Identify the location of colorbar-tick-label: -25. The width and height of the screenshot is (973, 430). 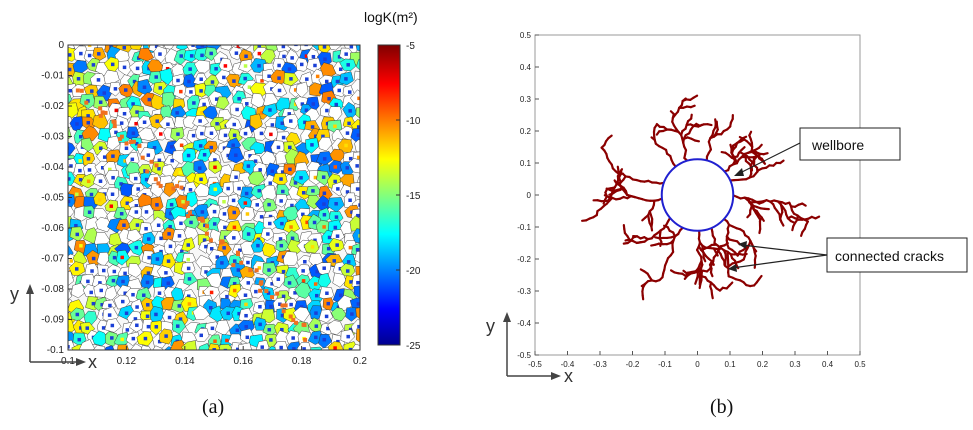
(413, 346).